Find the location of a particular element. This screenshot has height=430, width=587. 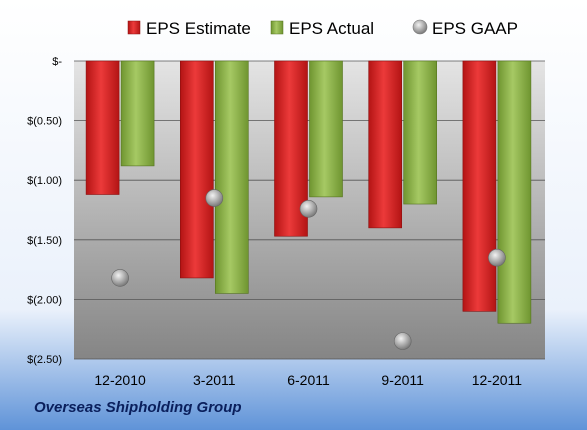

y-axis-ticks: $- $(0.50) $(1.00) $(1.50) $(2.00) $(2.50) is located at coordinates (44, 211).